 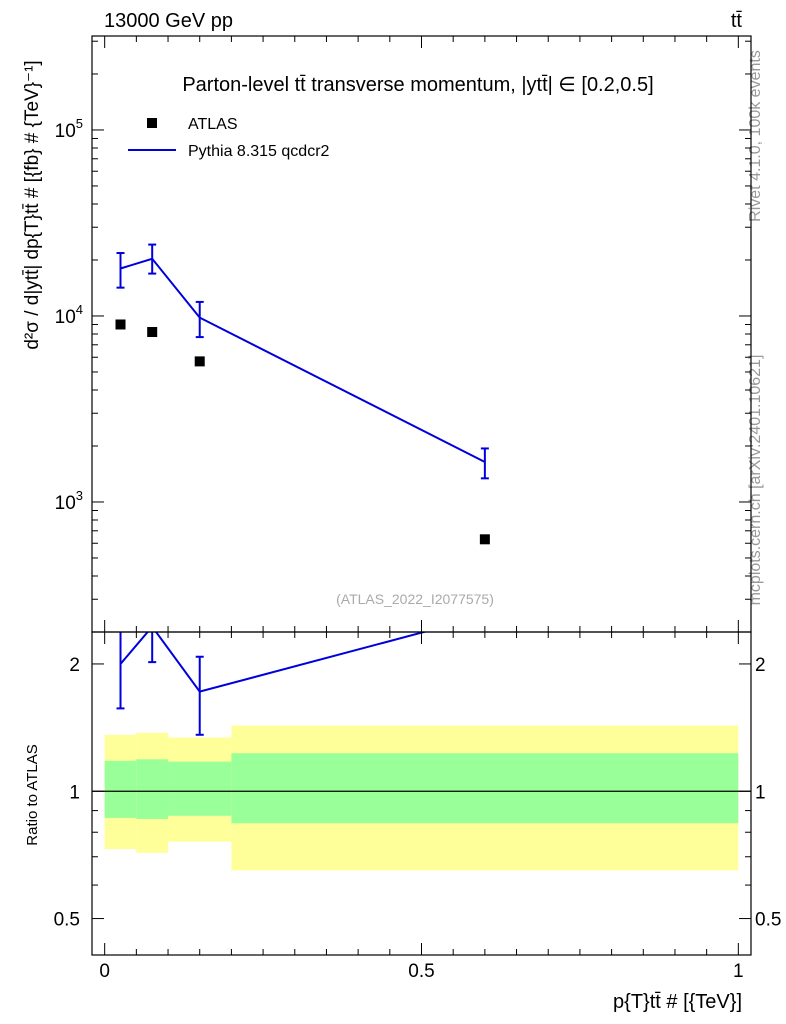 I want to click on rivet-label: Rivet 4.1.0, 100k events, so click(x=755, y=136).